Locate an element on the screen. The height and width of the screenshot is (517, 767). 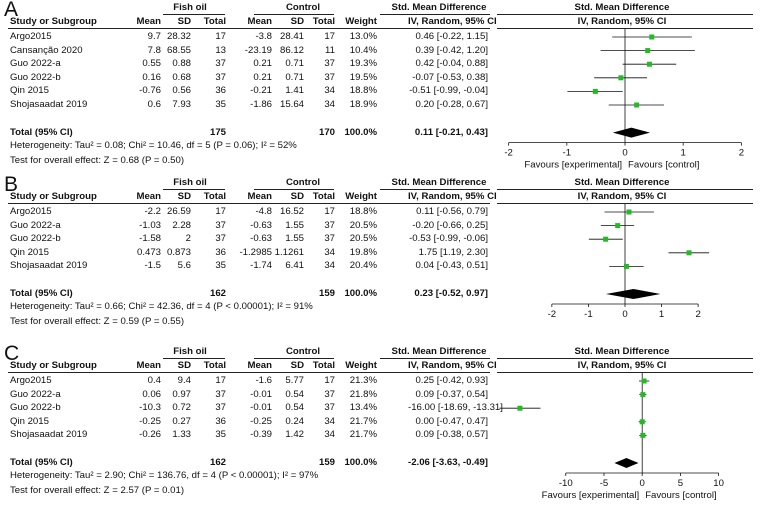
header-rule-treatment is located at coordinates (194, 189).